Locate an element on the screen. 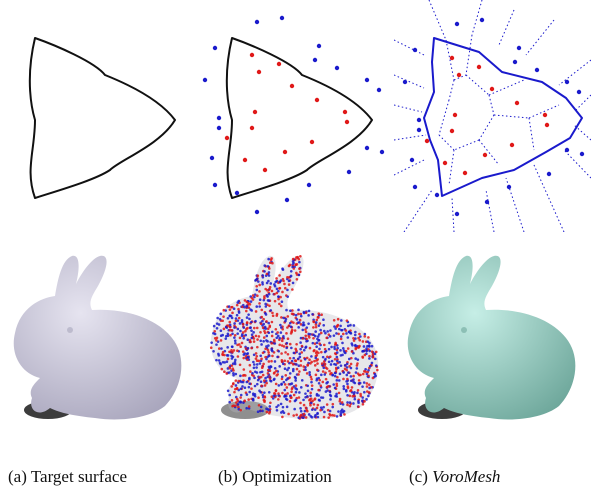  voromesh-bunny-render is located at coordinates (491, 337).